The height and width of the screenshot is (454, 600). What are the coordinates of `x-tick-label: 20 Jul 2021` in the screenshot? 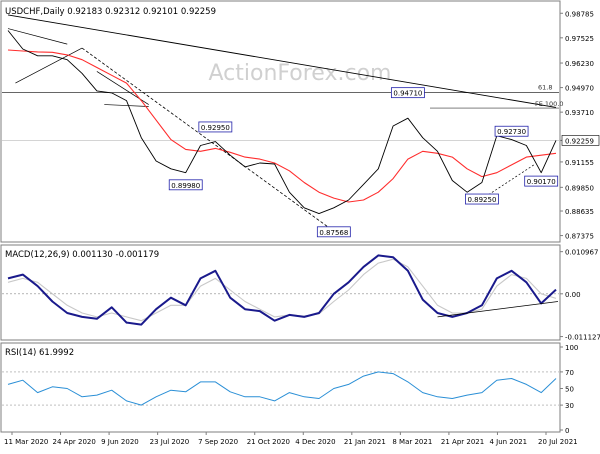 It's located at (558, 442).